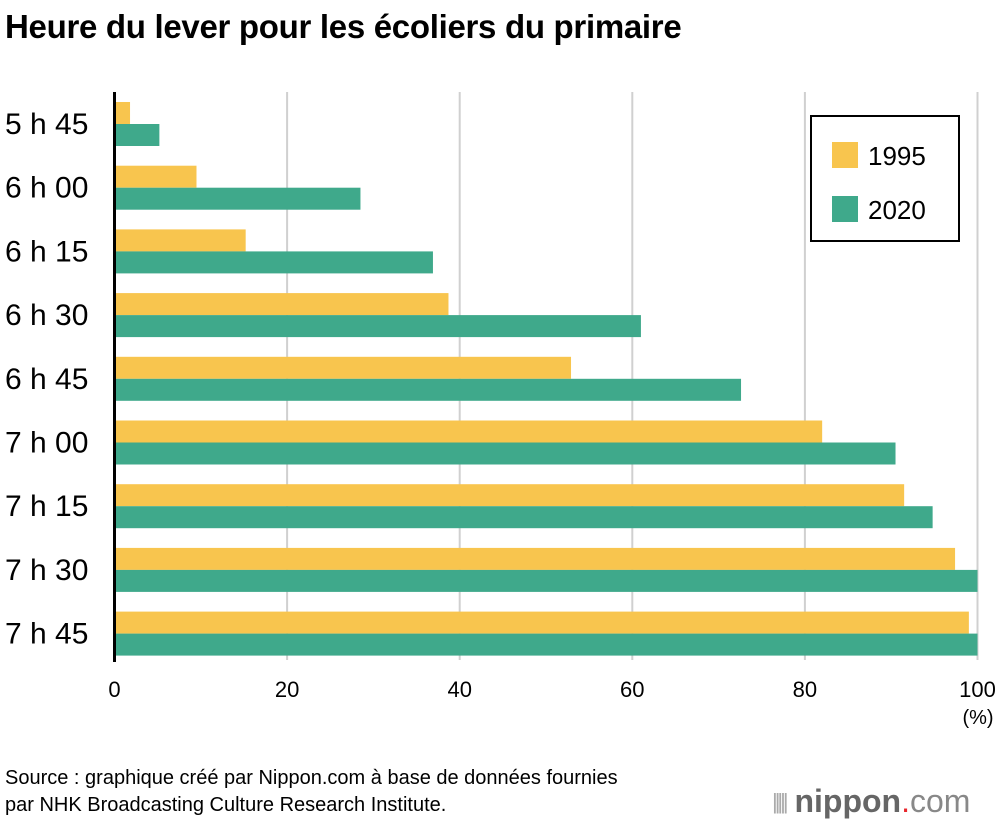  What do you see at coordinates (805, 689) in the screenshot?
I see `x-tick-label: 80` at bounding box center [805, 689].